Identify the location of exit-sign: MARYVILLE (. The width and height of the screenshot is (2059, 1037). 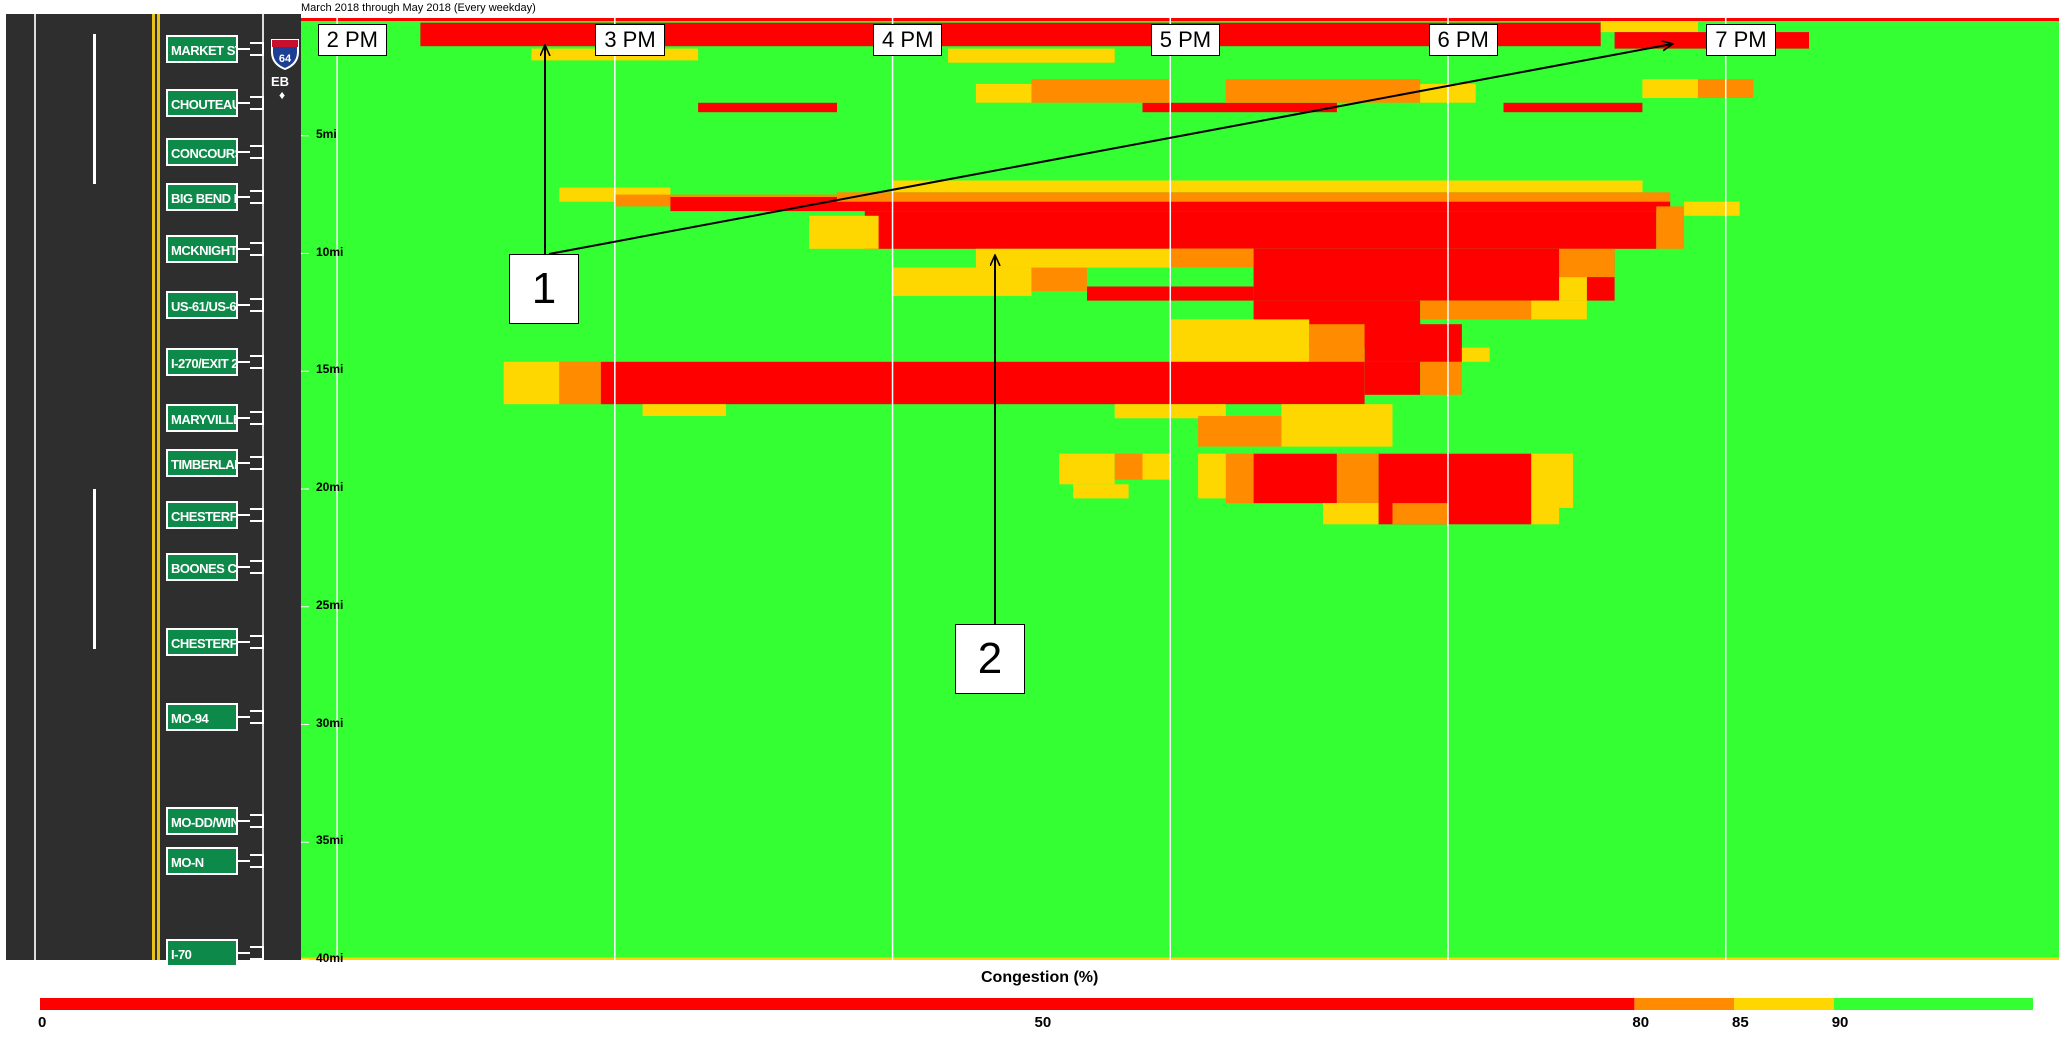
(202, 418).